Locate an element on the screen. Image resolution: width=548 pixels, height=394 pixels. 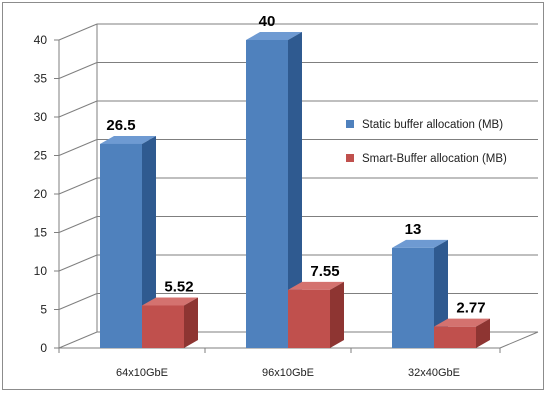
x-tick-label: 32x40GbE is located at coordinates (434, 373).